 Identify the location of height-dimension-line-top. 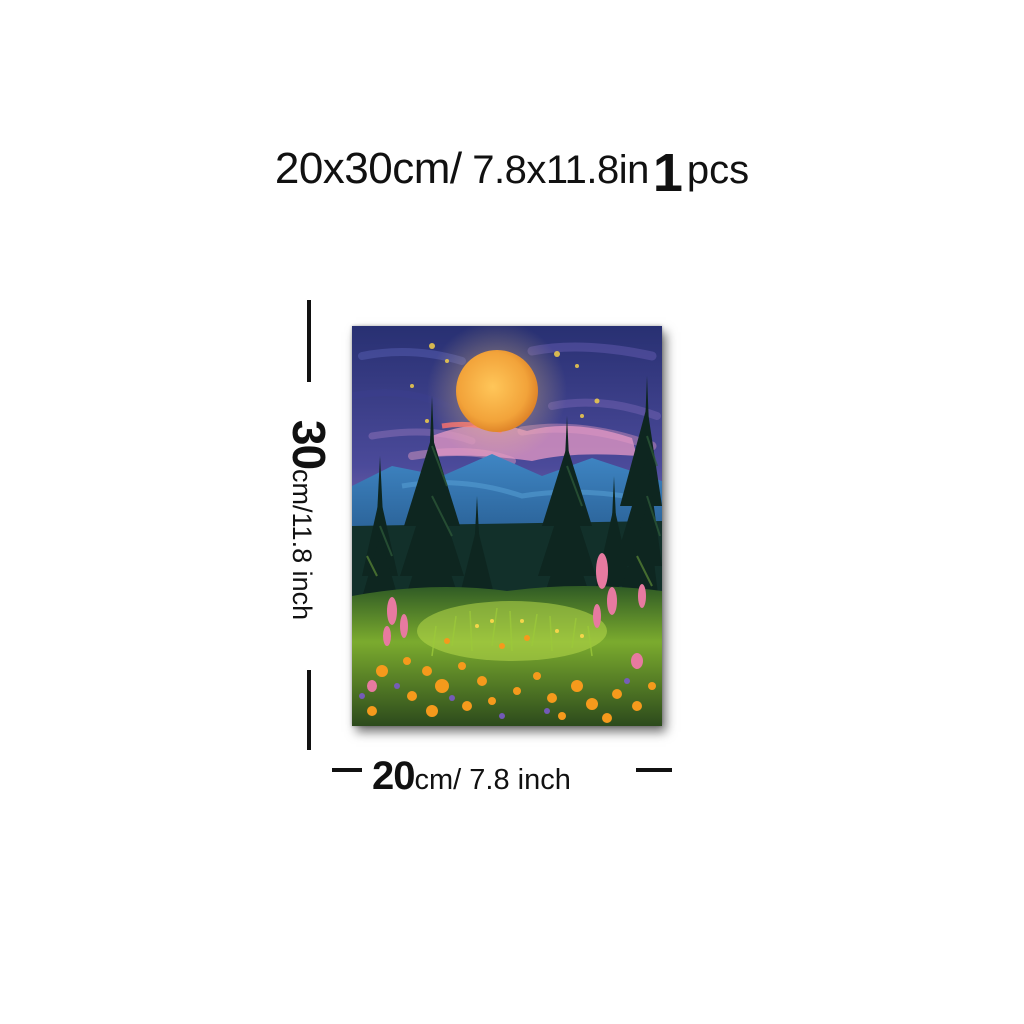
(309, 341).